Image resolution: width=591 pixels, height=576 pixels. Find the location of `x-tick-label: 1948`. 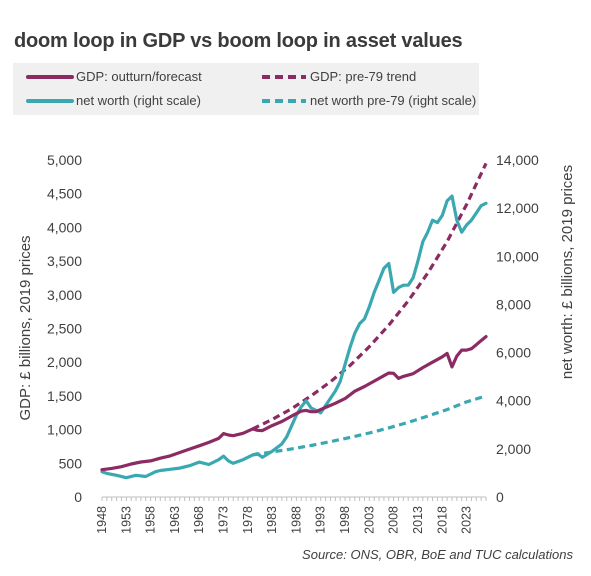

x-tick-label: 1948 is located at coordinates (102, 520).